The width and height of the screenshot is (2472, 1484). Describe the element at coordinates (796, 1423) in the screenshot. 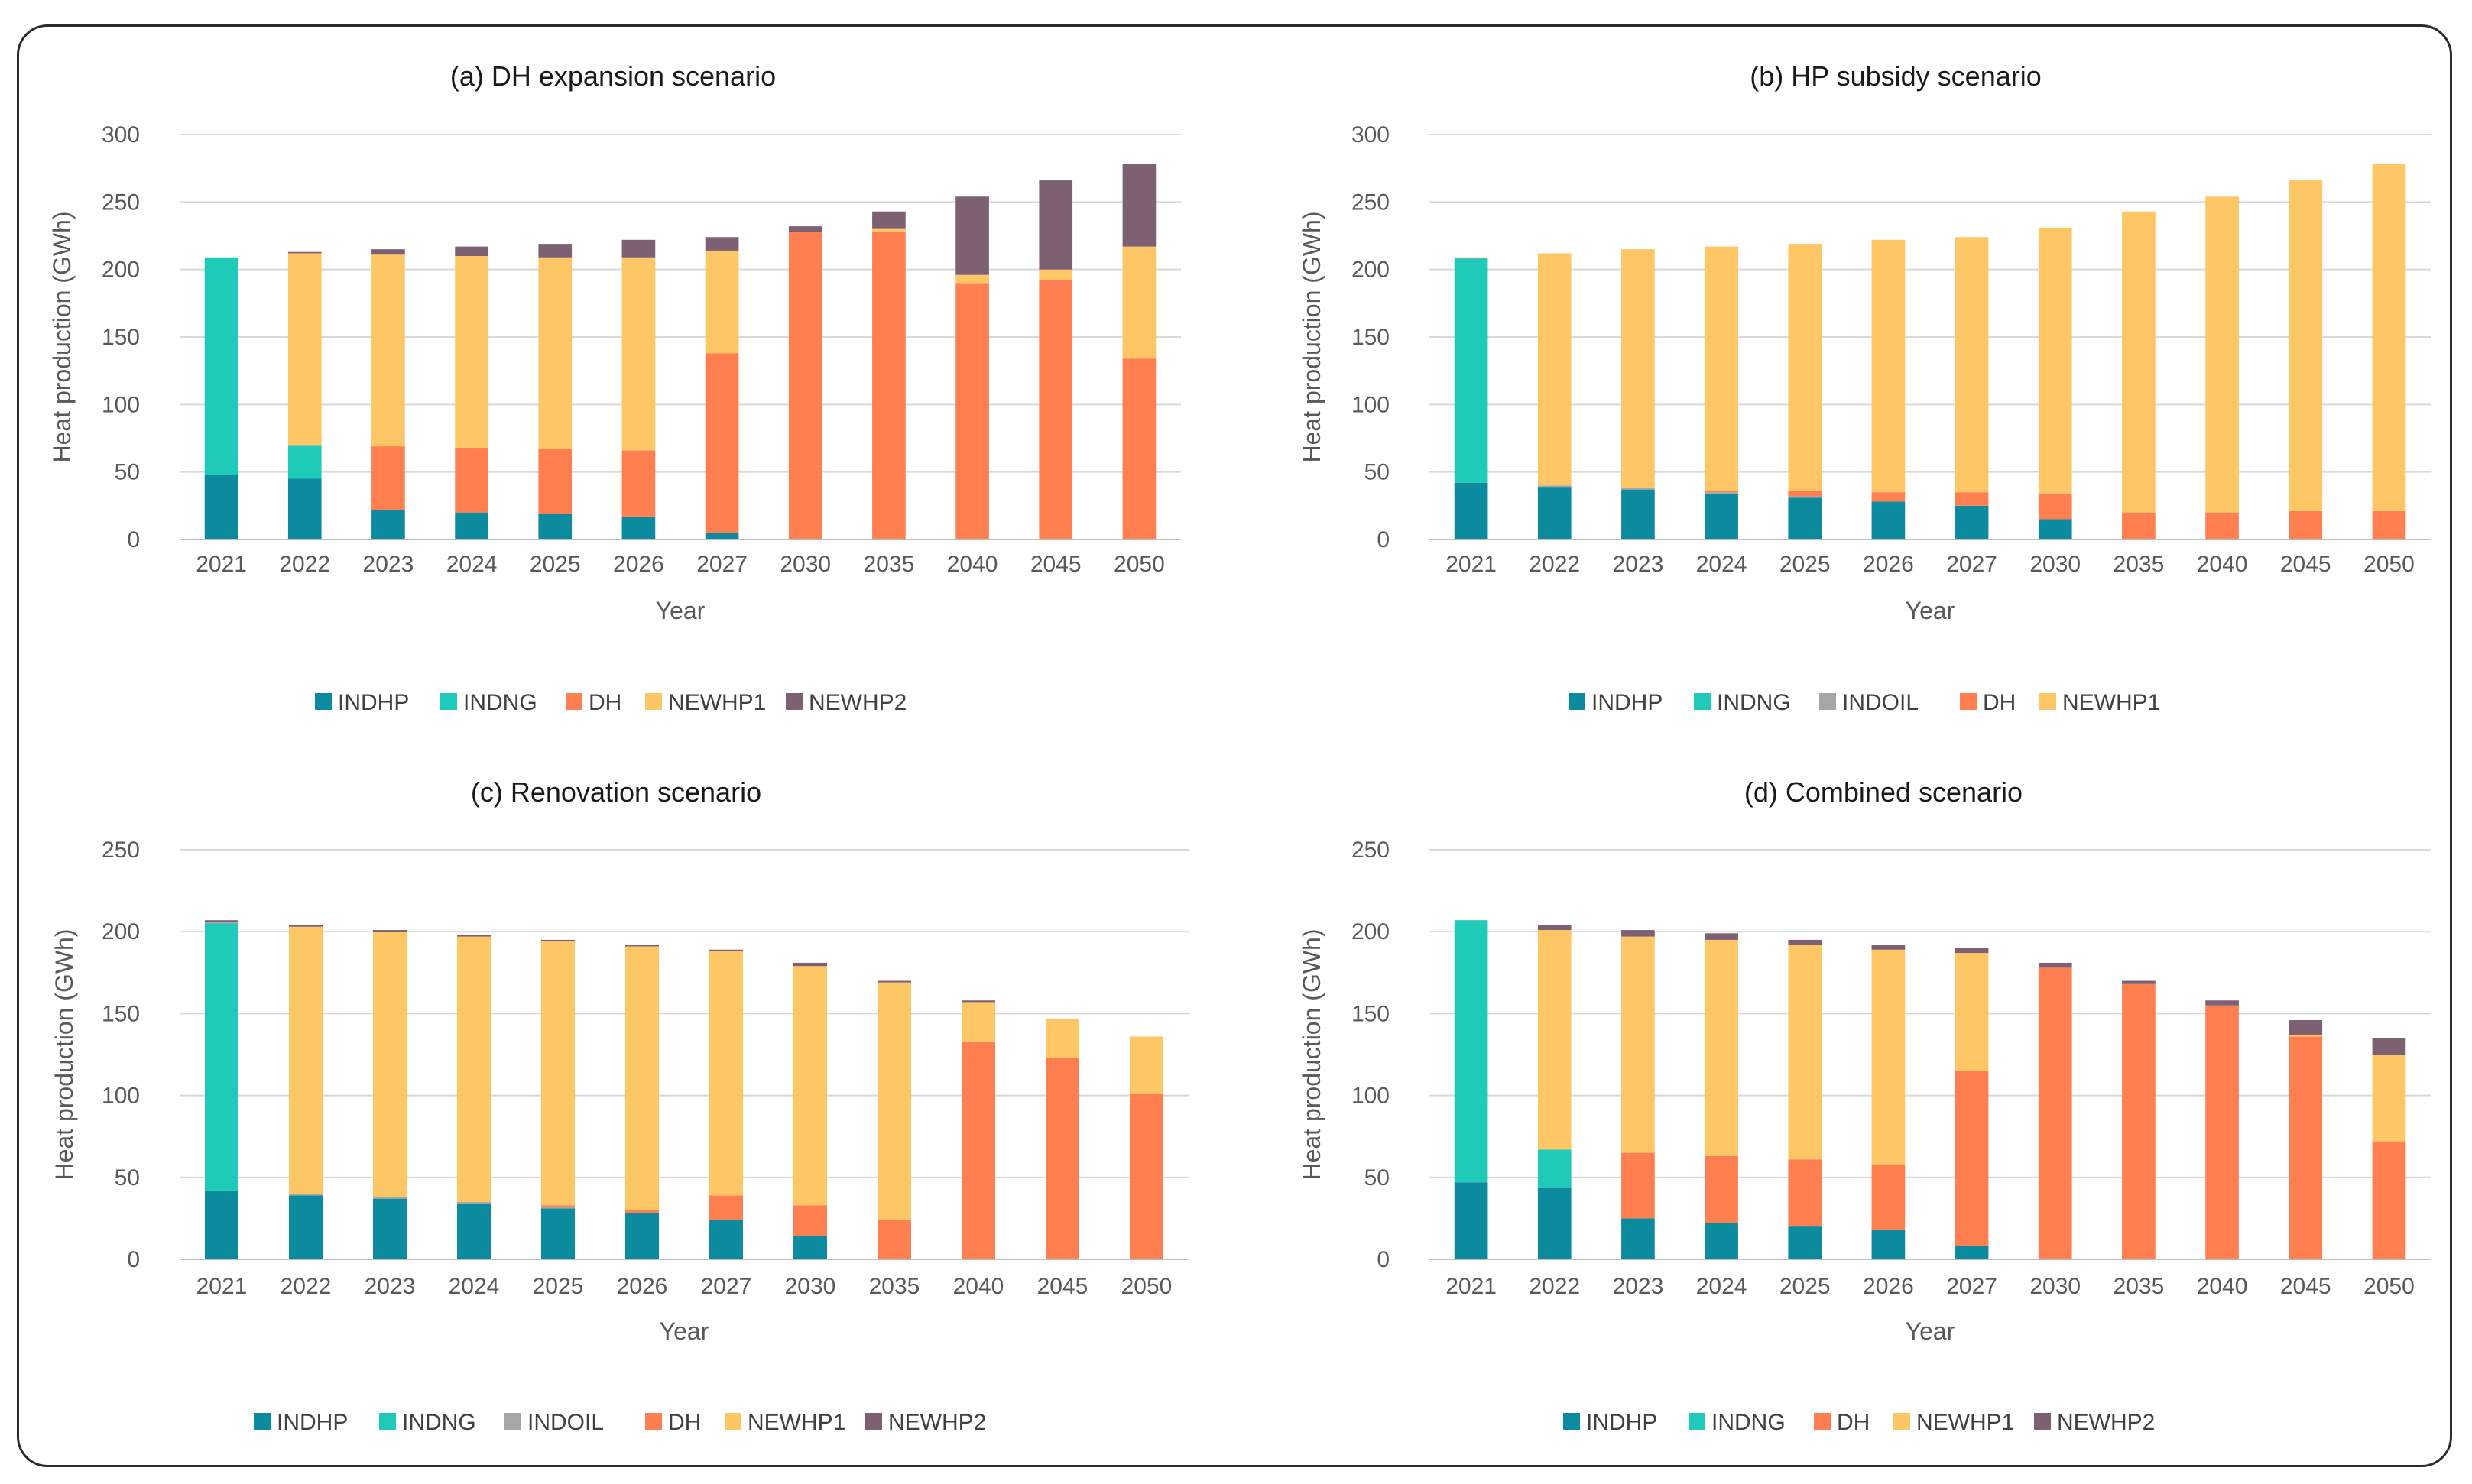

I see `legend-label-newhp1: NEWHP1` at that location.